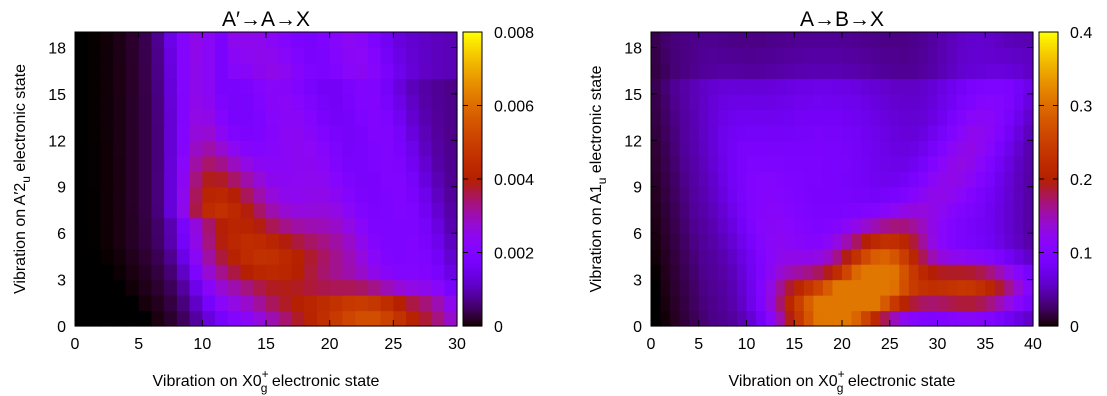 Image resolution: width=1107 pixels, height=396 pixels. Describe the element at coordinates (840, 388) in the screenshot. I see `x-axis-label-sub: g` at that location.